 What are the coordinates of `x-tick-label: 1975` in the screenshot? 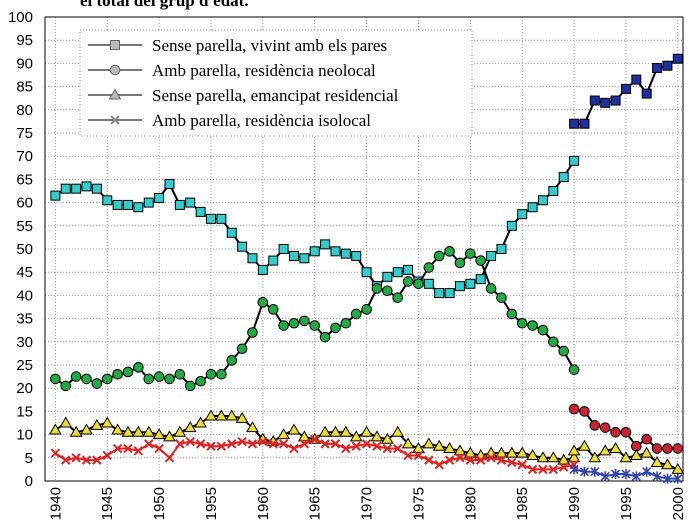 It's located at (418, 503).